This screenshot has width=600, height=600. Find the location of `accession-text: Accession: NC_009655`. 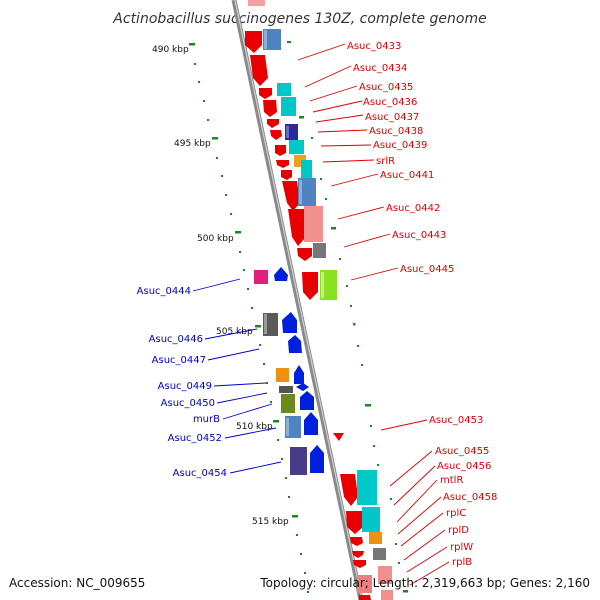

accession-text: Accession: NC_009655 is located at coordinates (77, 583).